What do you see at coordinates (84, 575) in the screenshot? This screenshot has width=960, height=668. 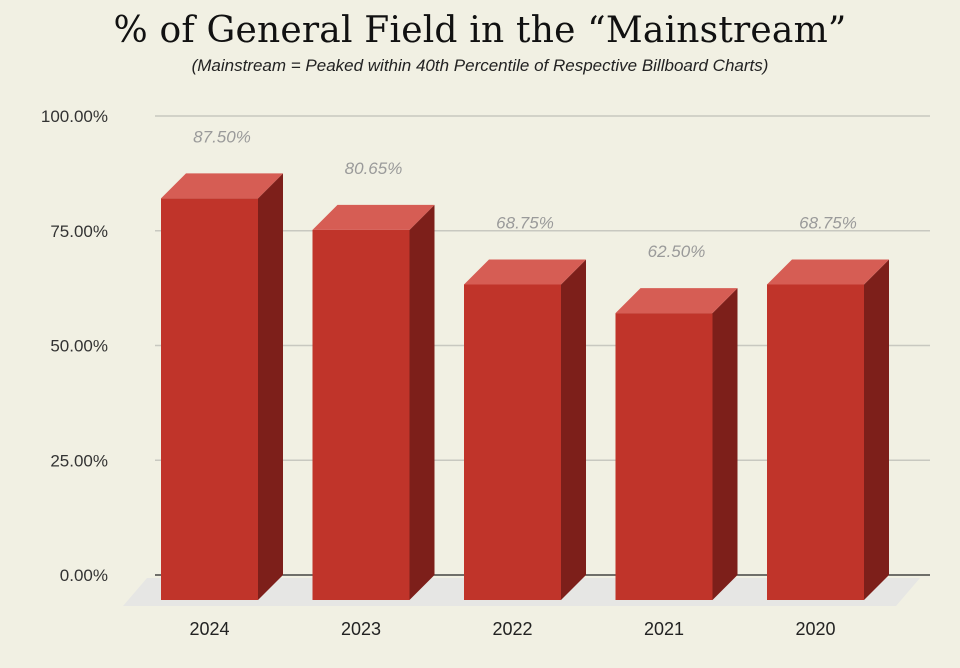 I see `y-tick-label: 0.00%` at bounding box center [84, 575].